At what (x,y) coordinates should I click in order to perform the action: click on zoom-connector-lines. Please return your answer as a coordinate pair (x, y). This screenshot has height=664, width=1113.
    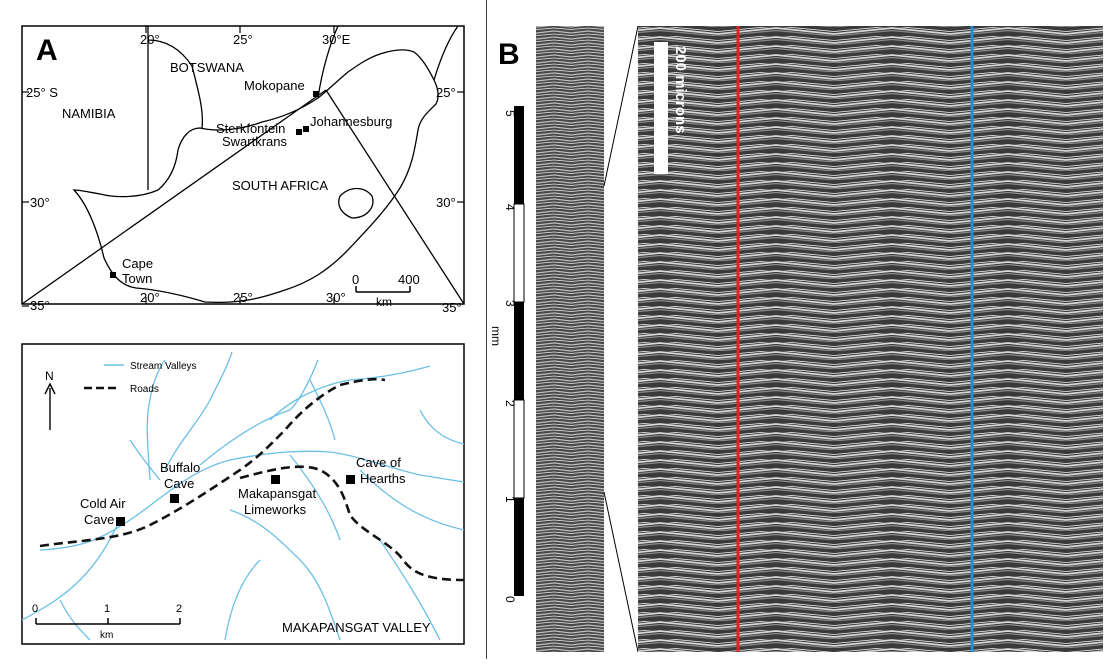
    Looking at the image, I should click on (621, 339).